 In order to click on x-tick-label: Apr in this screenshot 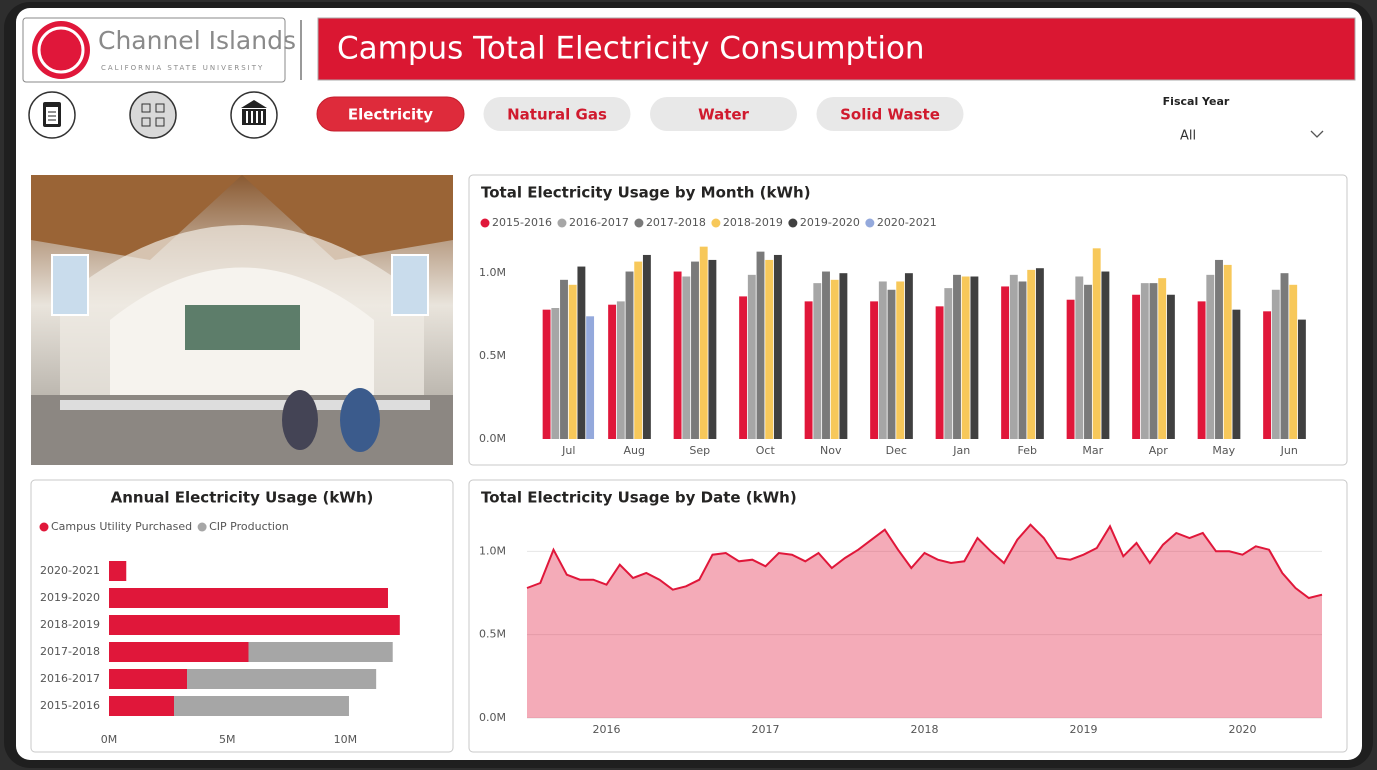, I will do `click(1159, 450)`.